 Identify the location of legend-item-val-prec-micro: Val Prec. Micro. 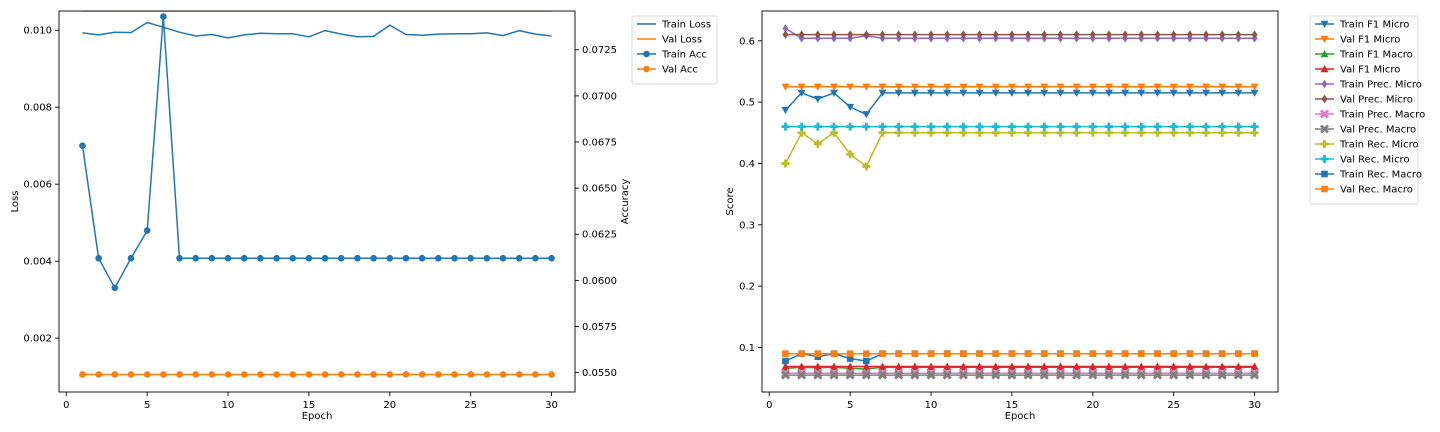
(1364, 100).